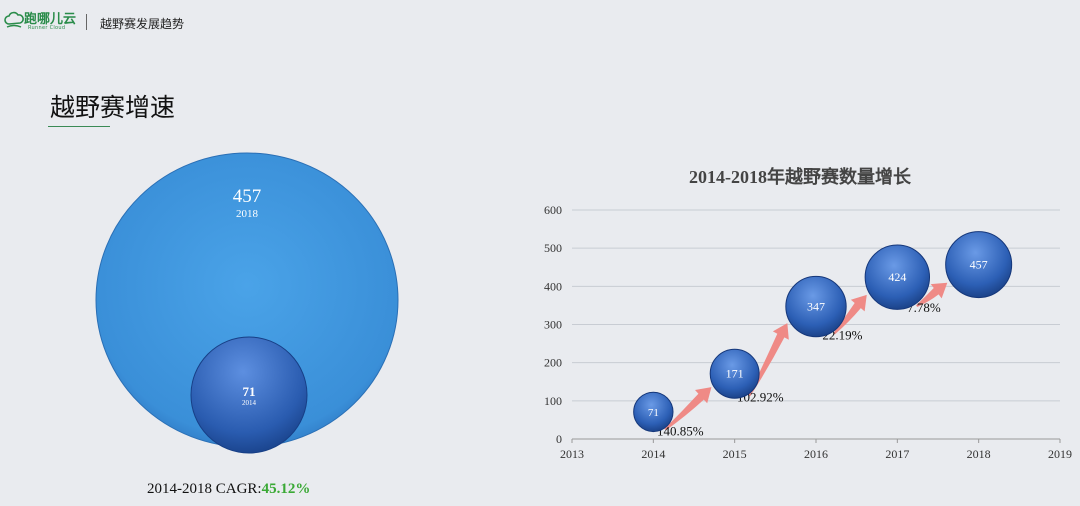 This screenshot has height=506, width=1080. What do you see at coordinates (286, 489) in the screenshot?
I see `cagr-value: 45.12%` at bounding box center [286, 489].